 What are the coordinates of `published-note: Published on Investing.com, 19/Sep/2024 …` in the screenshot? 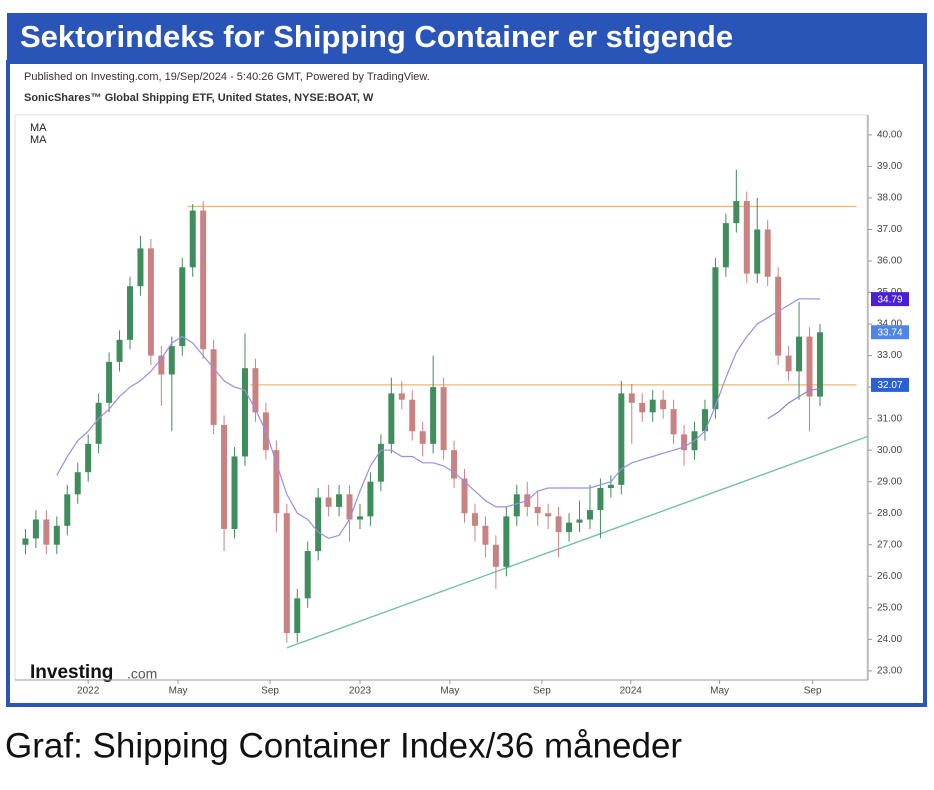 It's located at (227, 77).